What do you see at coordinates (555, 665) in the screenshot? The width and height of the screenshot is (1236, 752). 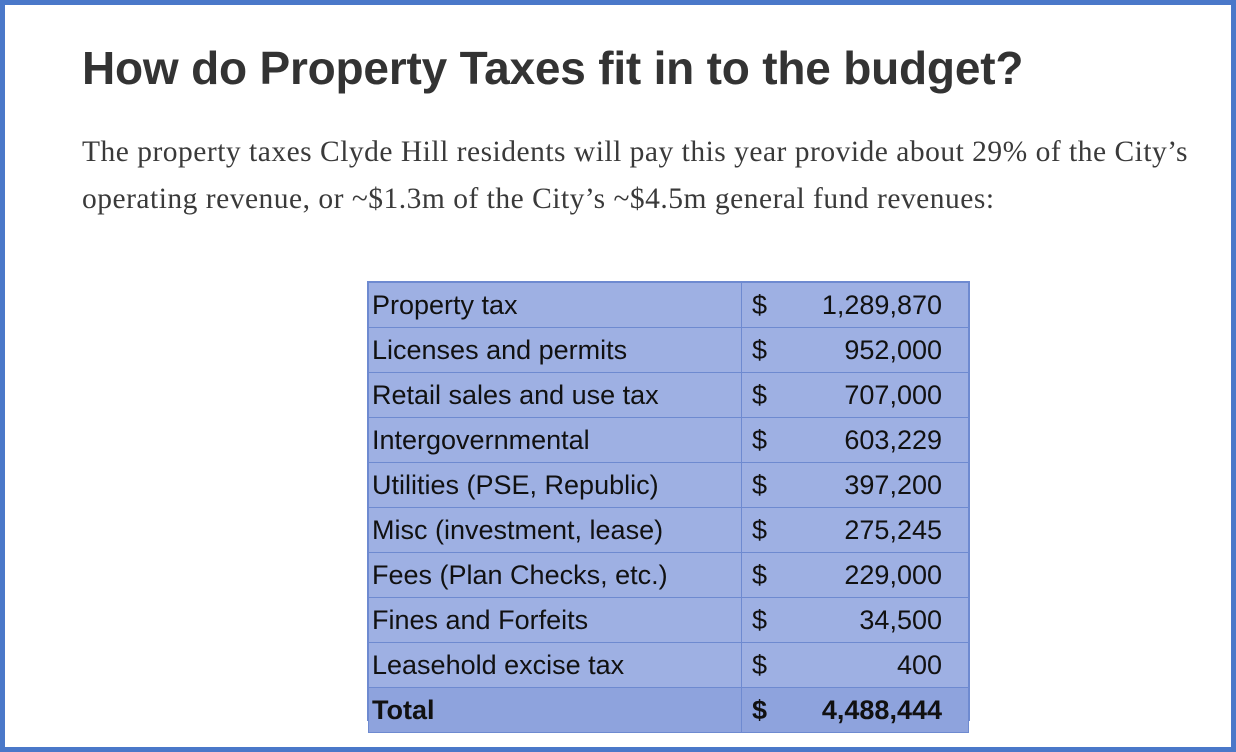 I see `row-label: Leasehold excise tax` at bounding box center [555, 665].